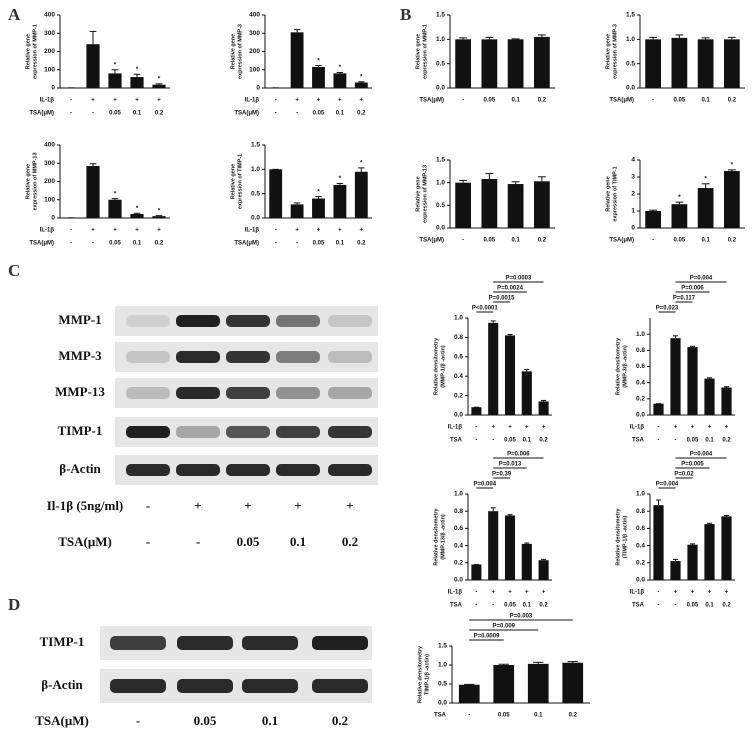 The height and width of the screenshot is (747, 756). I want to click on y-tick-label: 2, so click(633, 194).